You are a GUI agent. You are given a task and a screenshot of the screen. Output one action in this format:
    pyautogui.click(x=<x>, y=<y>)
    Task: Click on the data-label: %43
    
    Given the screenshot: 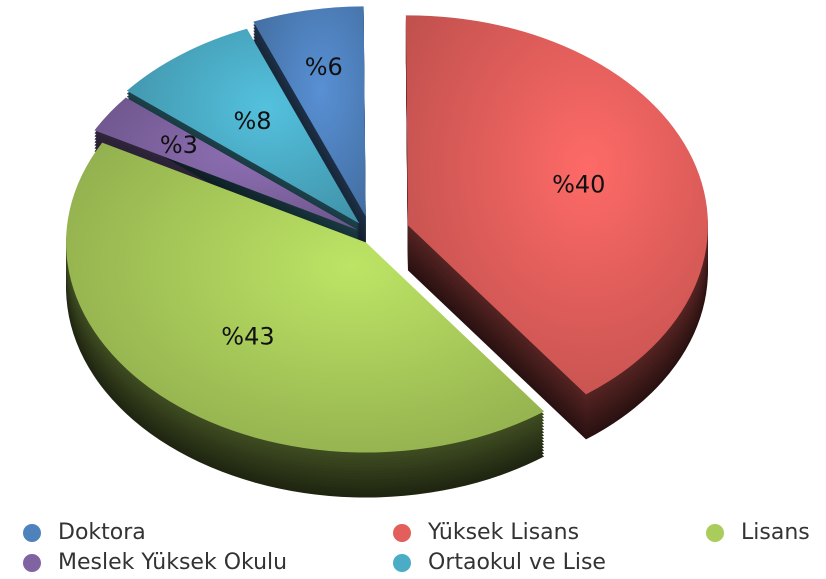 What is the action you would take?
    pyautogui.click(x=247, y=337)
    